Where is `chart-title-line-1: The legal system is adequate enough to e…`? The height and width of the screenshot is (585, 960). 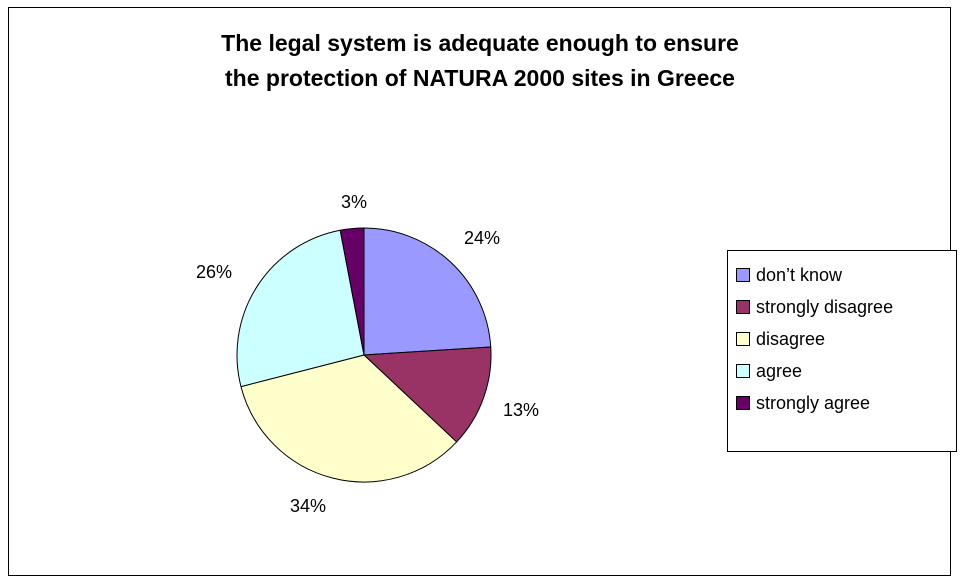 chart-title-line-1: The legal system is adequate enough to e… is located at coordinates (480, 43).